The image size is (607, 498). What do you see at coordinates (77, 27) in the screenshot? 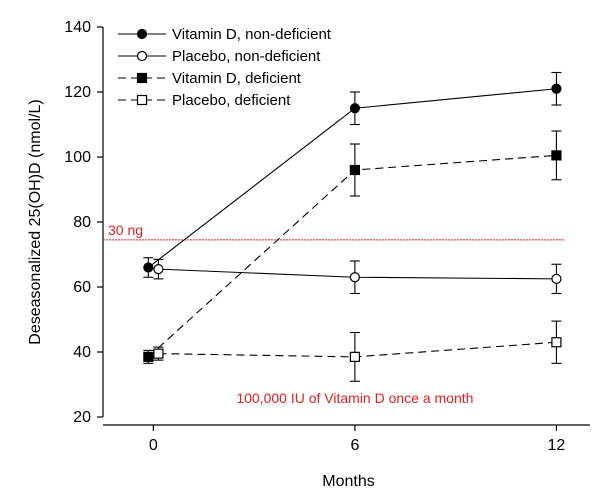
I see `y-tick-label: 140` at bounding box center [77, 27].